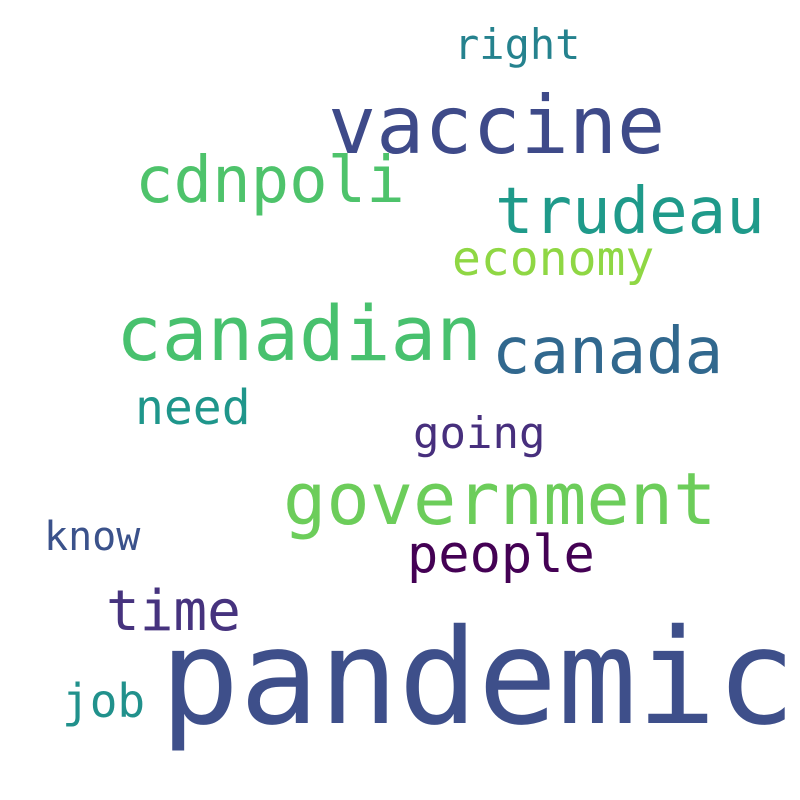 The image size is (800, 800). Describe the element at coordinates (479, 433) in the screenshot. I see `word-going: going` at that location.